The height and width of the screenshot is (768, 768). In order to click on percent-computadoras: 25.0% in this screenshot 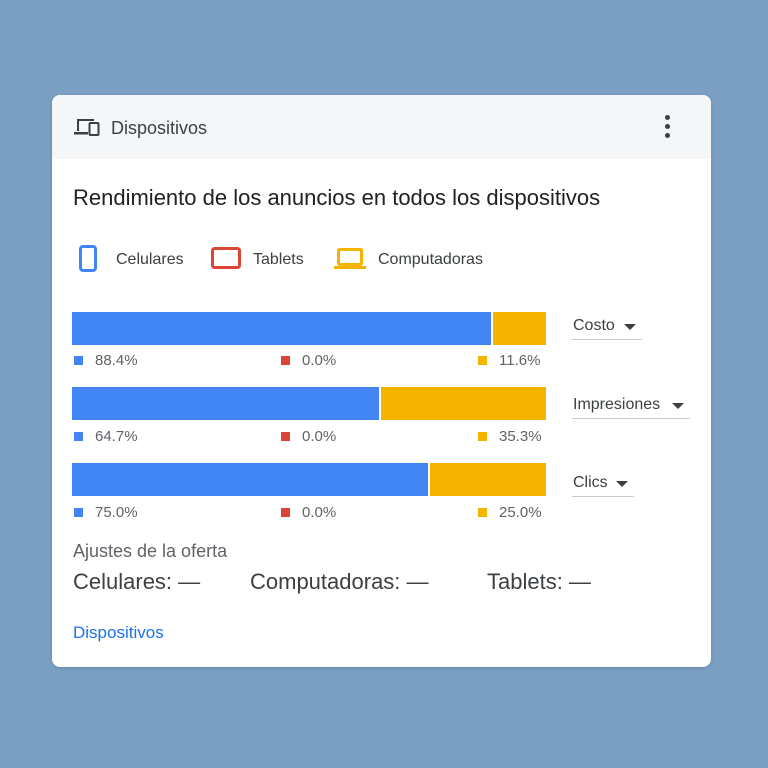, I will do `click(510, 512)`.